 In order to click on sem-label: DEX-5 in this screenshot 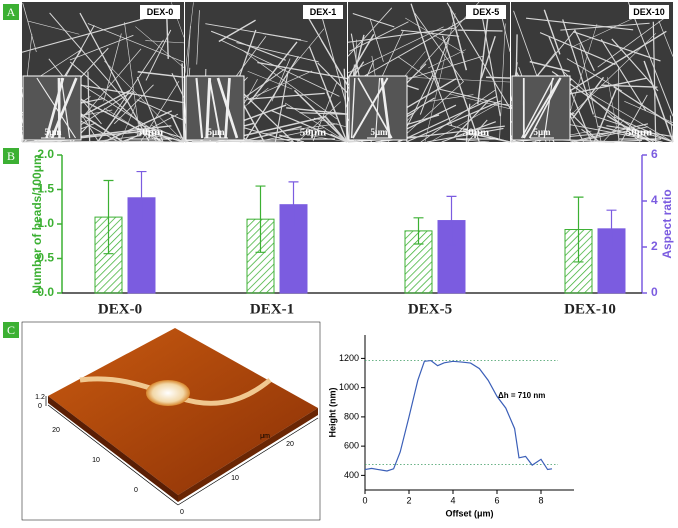, I will do `click(486, 12)`.